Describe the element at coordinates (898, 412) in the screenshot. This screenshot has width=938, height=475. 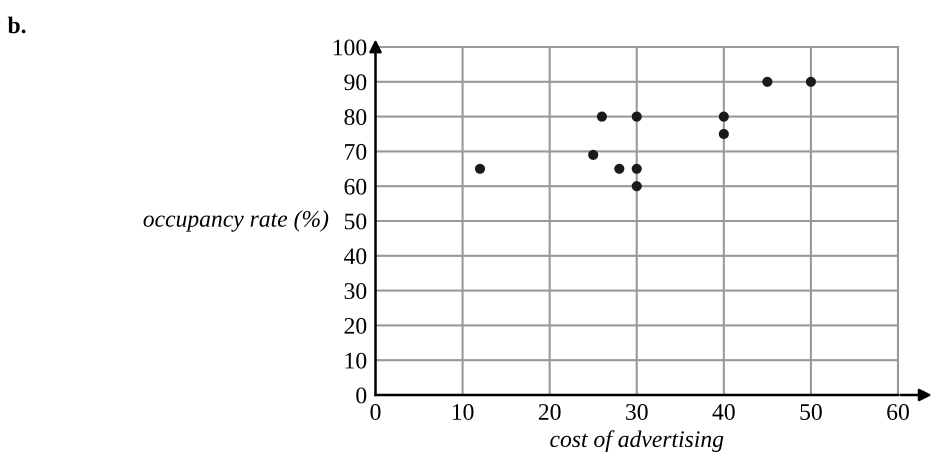
I see `x-tick-label: 60` at that location.